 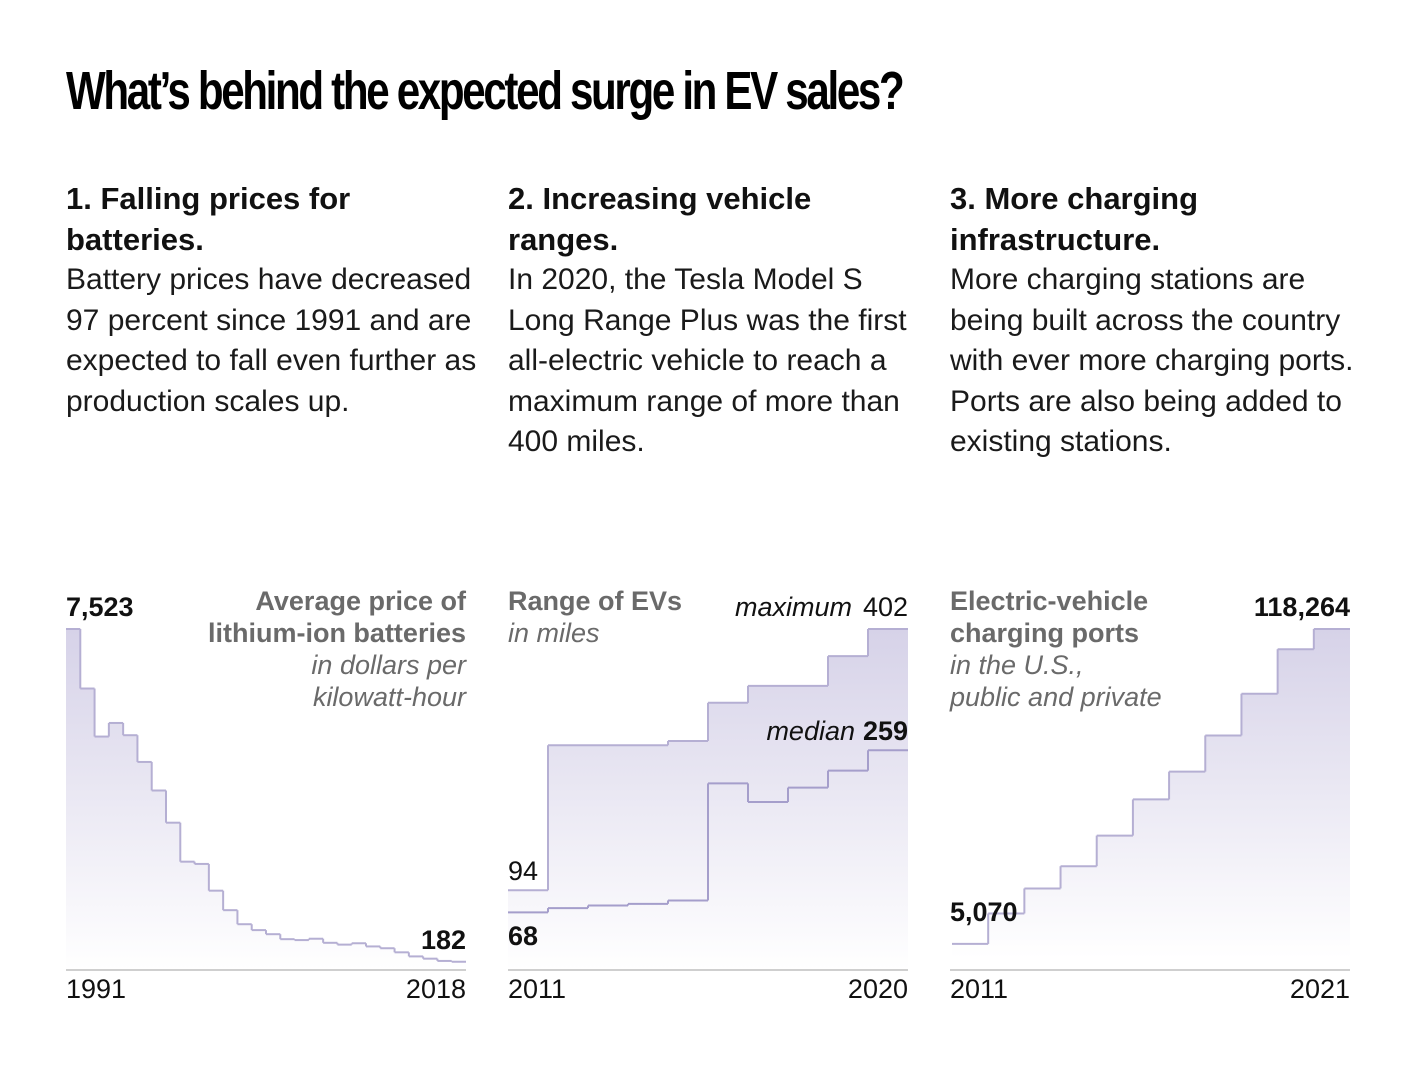 I want to click on chart-title: charging ports, so click(x=1044, y=633).